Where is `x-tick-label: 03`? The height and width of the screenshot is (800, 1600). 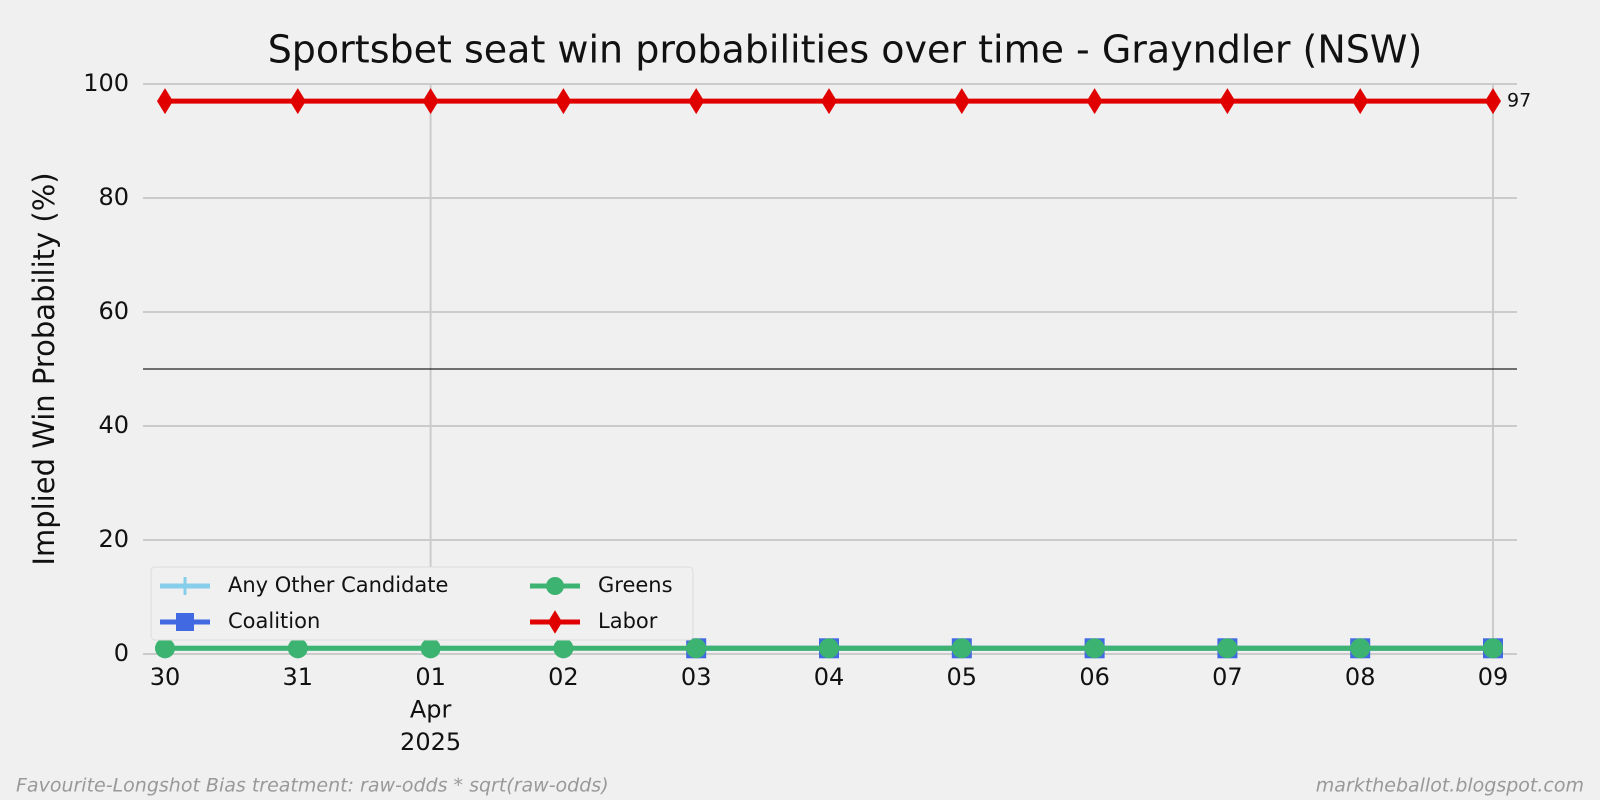 x-tick-label: 03 is located at coordinates (696, 677).